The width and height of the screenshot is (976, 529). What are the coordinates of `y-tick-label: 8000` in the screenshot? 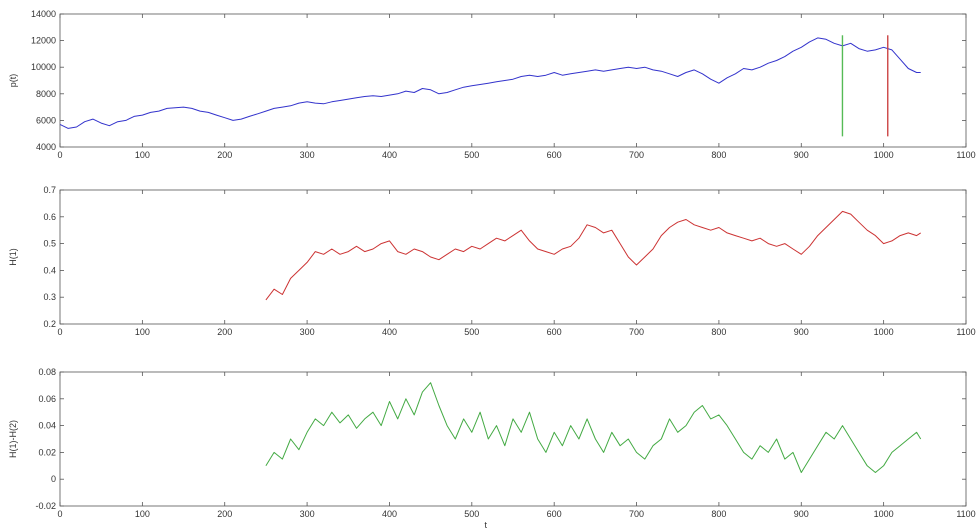 It's located at (46, 94).